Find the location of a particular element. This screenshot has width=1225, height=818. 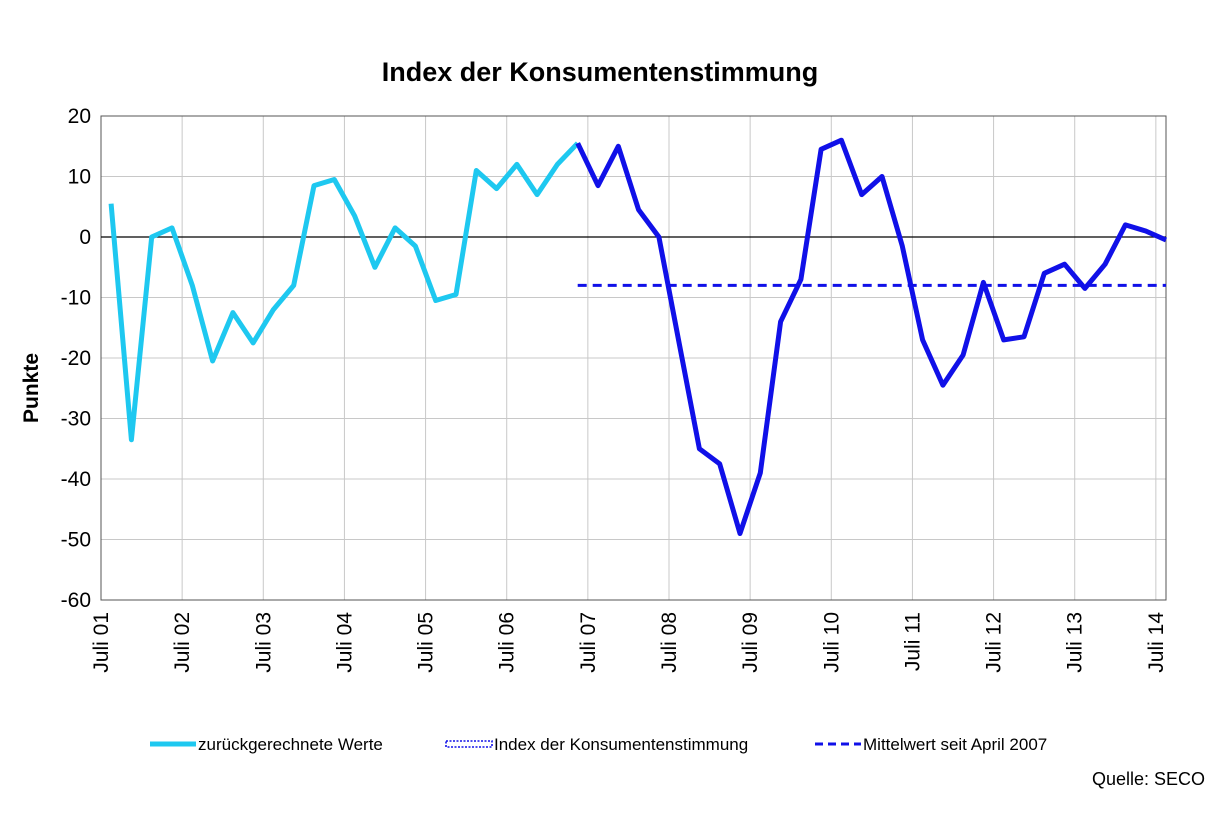

x-tick-label: Juli 07 is located at coordinates (588, 642).